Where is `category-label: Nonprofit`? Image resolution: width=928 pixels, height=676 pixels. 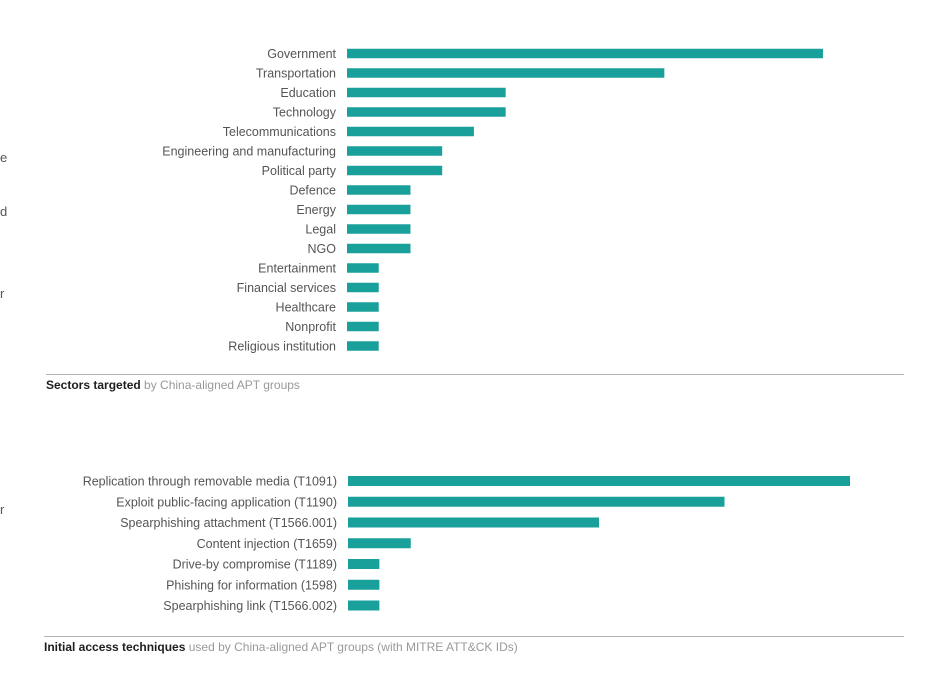 category-label: Nonprofit is located at coordinates (310, 327).